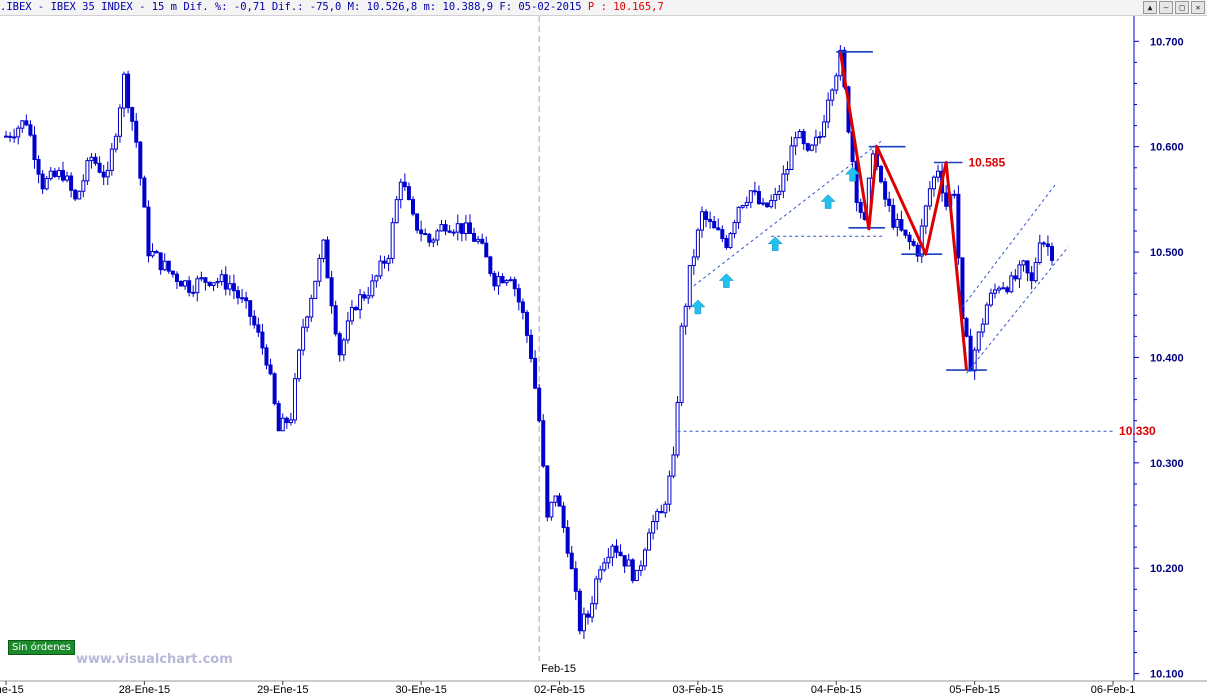 This screenshot has width=1207, height=697. What do you see at coordinates (1182, 7) in the screenshot?
I see `maximize-button: □` at bounding box center [1182, 7].